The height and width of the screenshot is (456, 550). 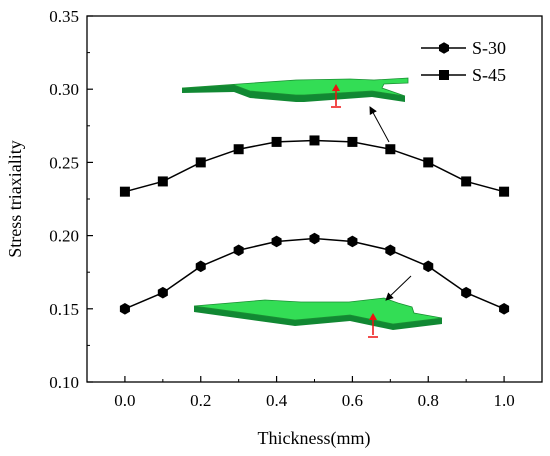 What do you see at coordinates (277, 400) in the screenshot?
I see `x-tick-label: 0.4` at bounding box center [277, 400].